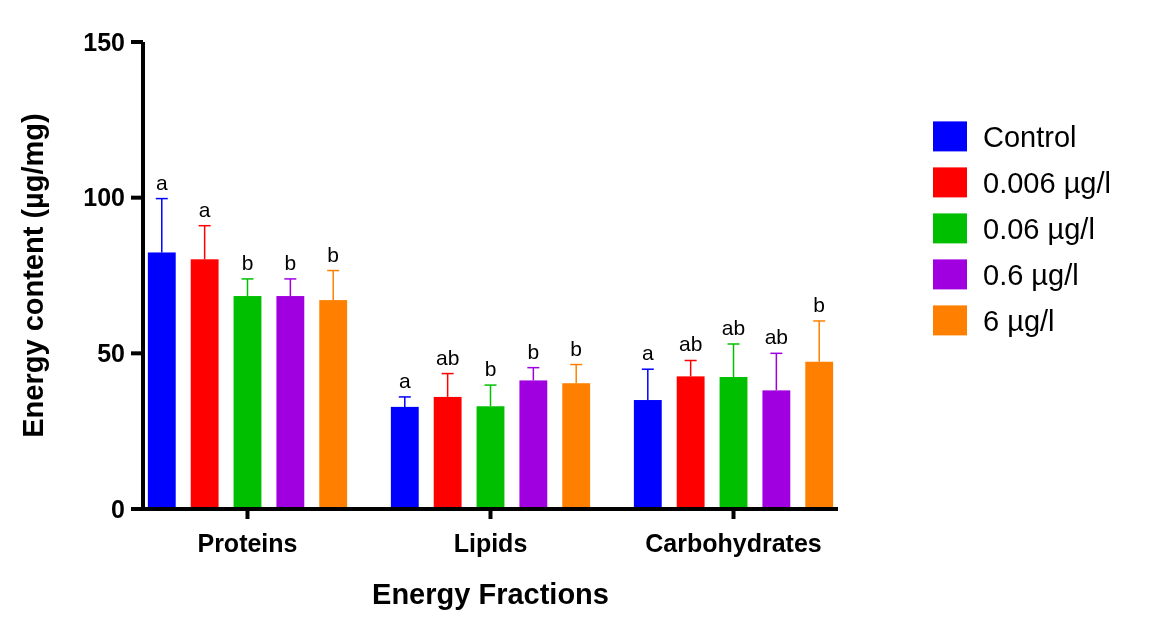 This screenshot has width=1166, height=630. Describe the element at coordinates (247, 543) in the screenshot. I see `x-tick-label: Proteins` at that location.